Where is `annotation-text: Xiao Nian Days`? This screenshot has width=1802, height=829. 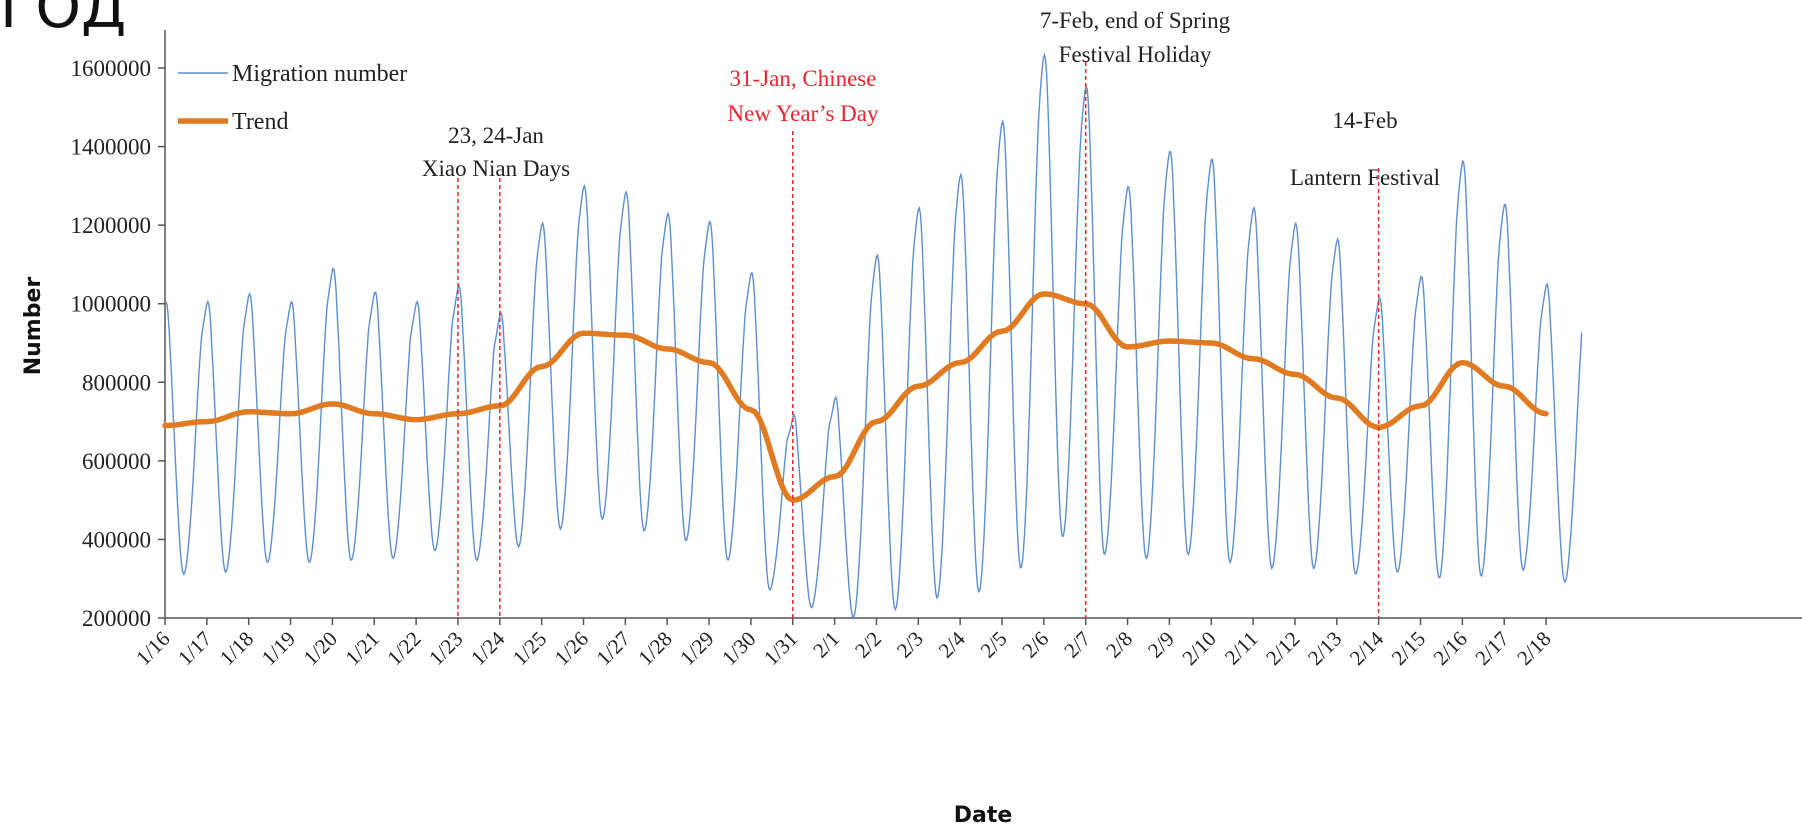
annotation-text: Xiao Nian Days is located at coordinates (496, 168).